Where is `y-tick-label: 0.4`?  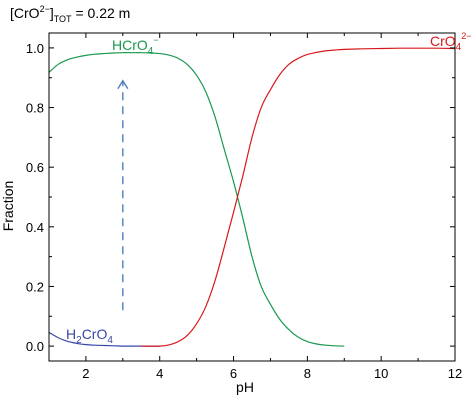 y-tick-label: 0.4 is located at coordinates (35, 227).